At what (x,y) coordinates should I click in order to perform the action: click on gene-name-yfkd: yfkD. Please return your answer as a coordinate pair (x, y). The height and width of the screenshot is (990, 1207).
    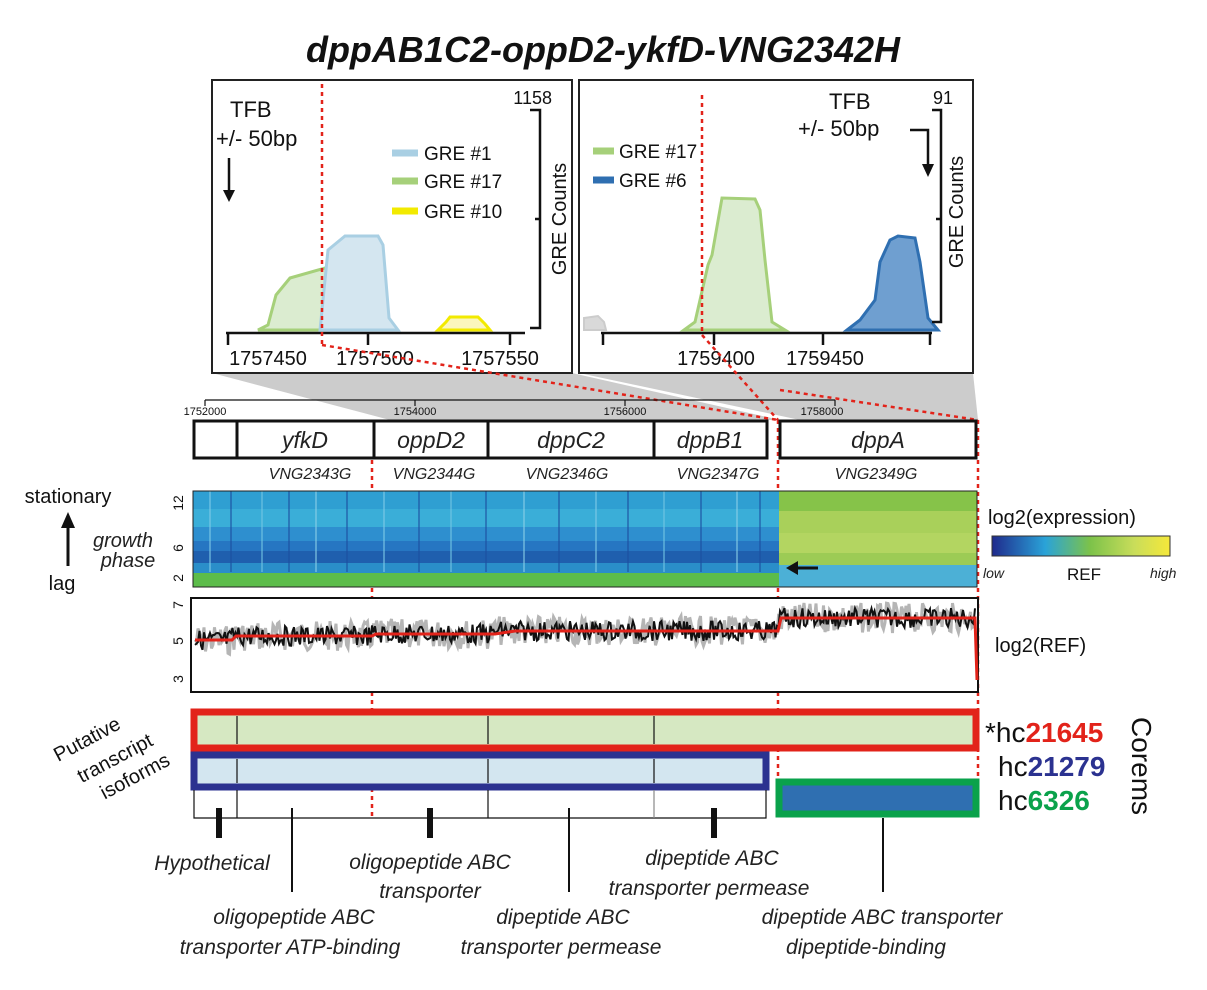
    Looking at the image, I should click on (304, 440).